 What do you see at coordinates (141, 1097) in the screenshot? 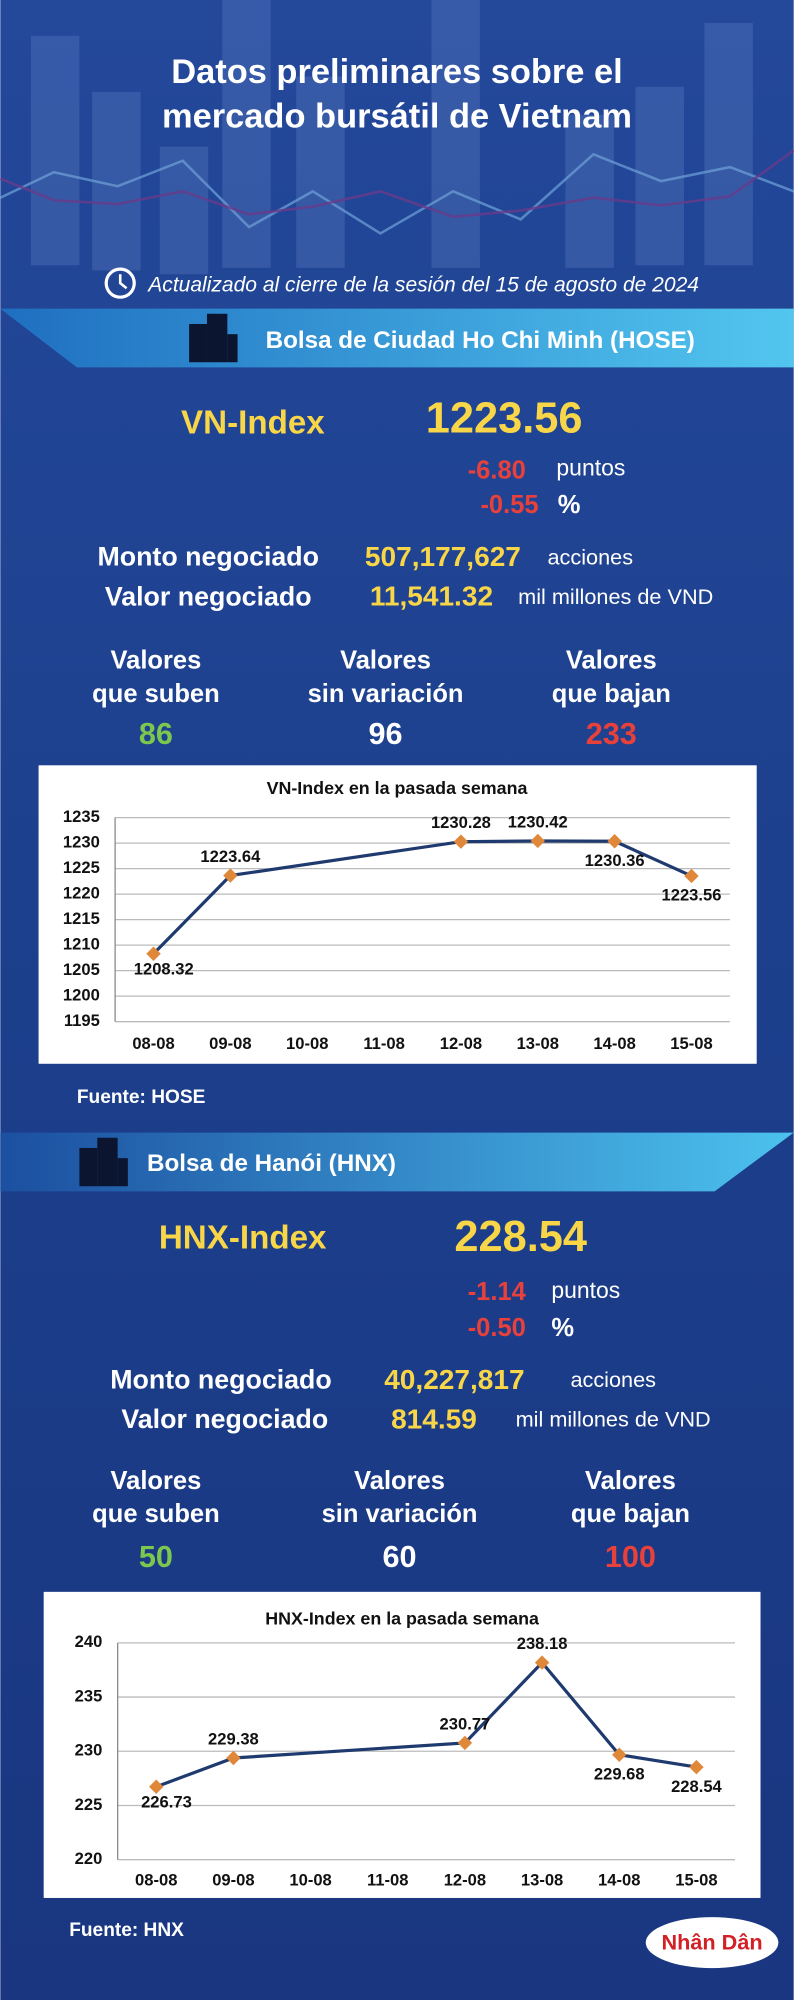
I see `source: Fuente: HOSE` at bounding box center [141, 1097].